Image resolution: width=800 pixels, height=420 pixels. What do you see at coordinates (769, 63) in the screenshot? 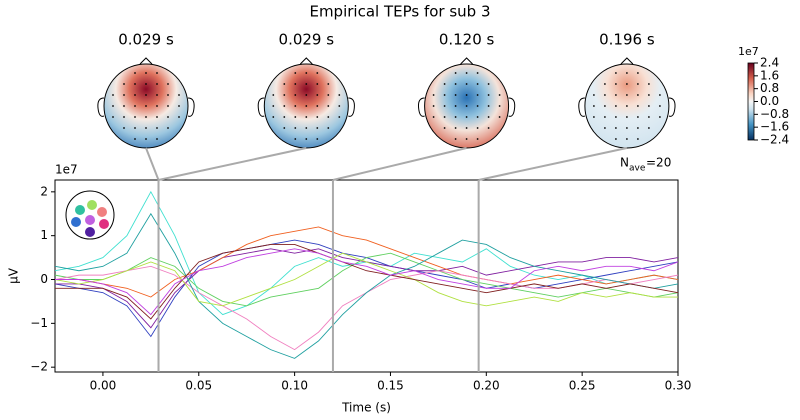
I see `colorbar-tick-label: 2.4` at bounding box center [769, 63].